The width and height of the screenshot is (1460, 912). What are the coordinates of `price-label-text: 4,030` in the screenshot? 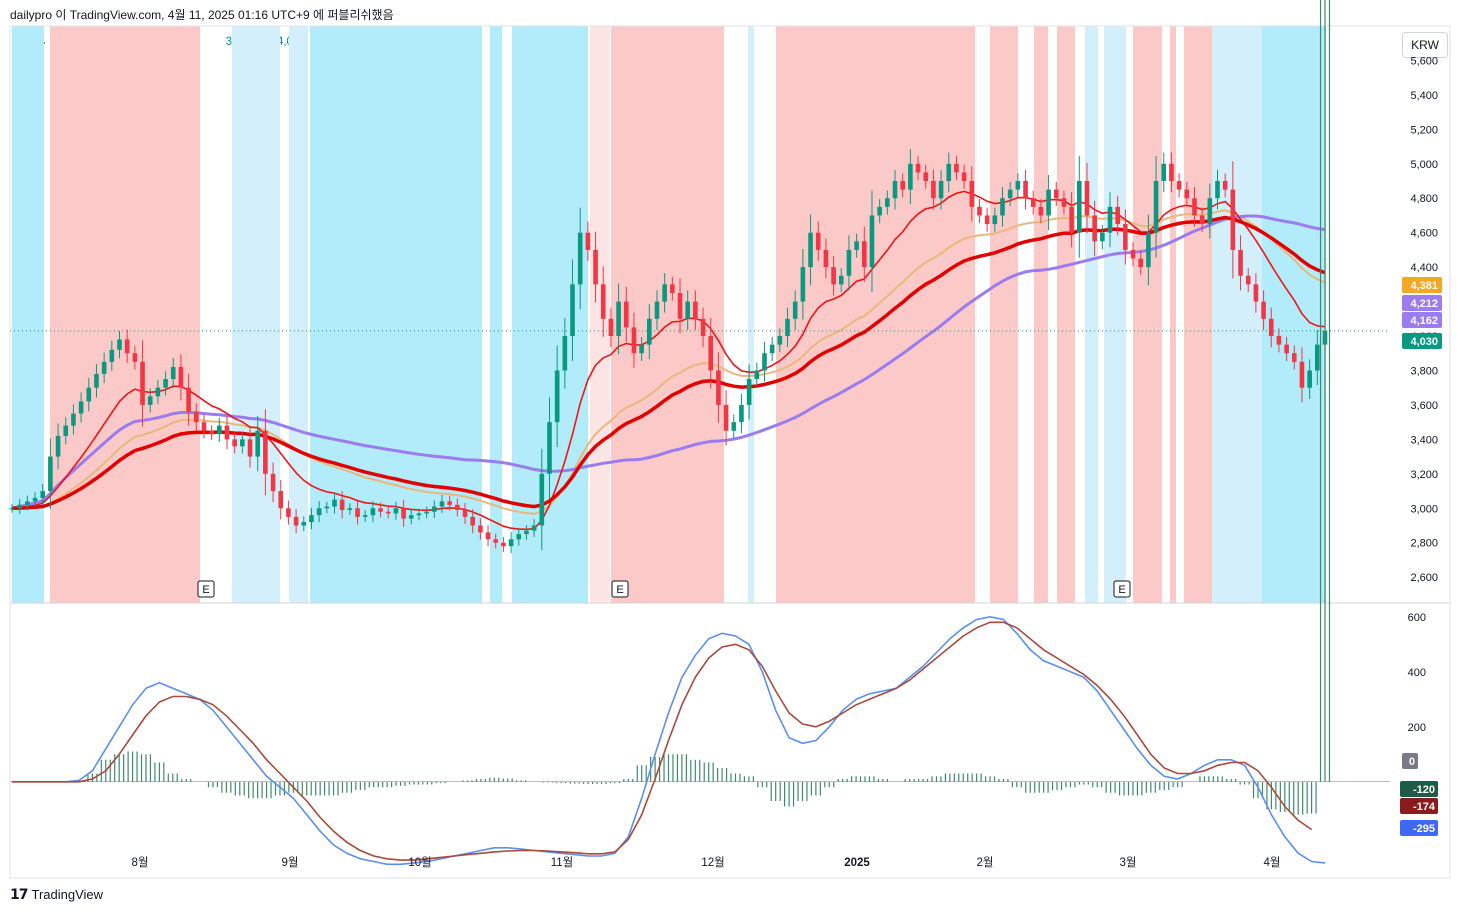 It's located at (1424, 342).